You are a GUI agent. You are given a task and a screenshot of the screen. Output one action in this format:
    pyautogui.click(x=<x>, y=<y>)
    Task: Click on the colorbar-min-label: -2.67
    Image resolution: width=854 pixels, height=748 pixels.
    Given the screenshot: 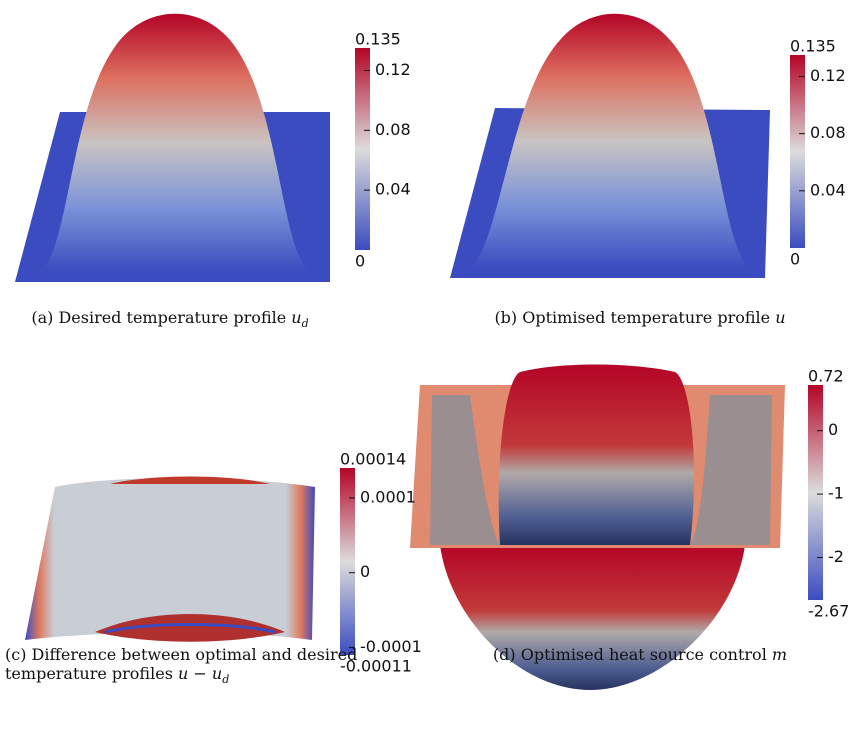 What is the action you would take?
    pyautogui.click(x=828, y=611)
    